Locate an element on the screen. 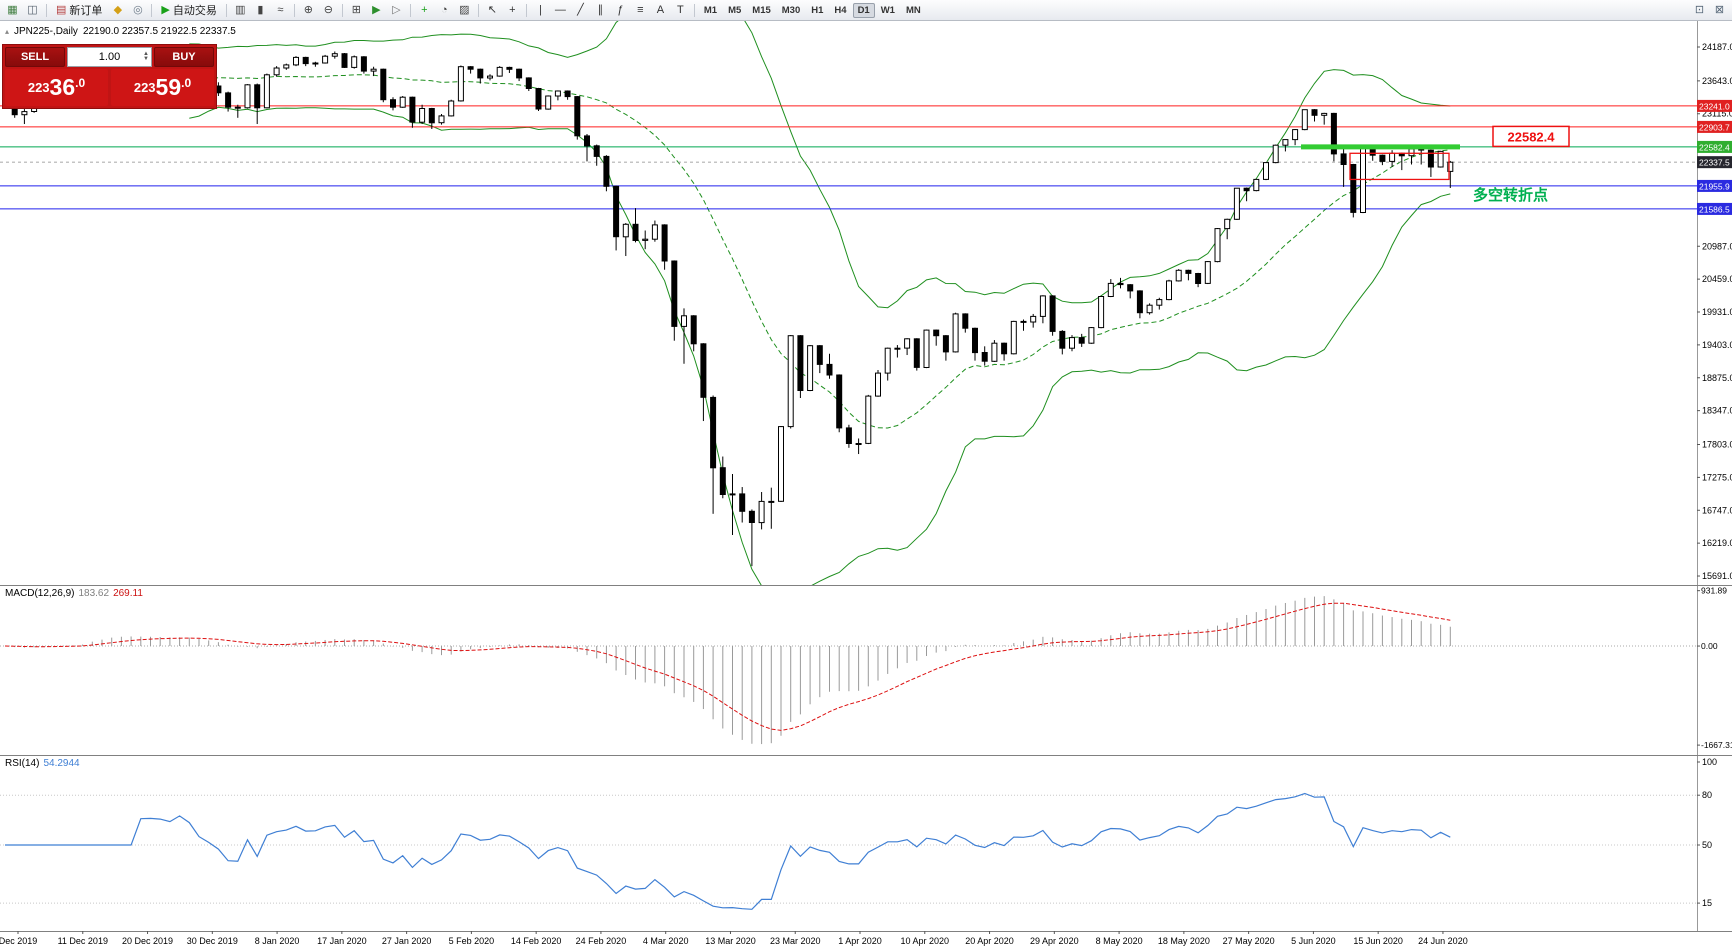 Image resolution: width=1732 pixels, height=948 pixels. indicators-button: + is located at coordinates (424, 10).